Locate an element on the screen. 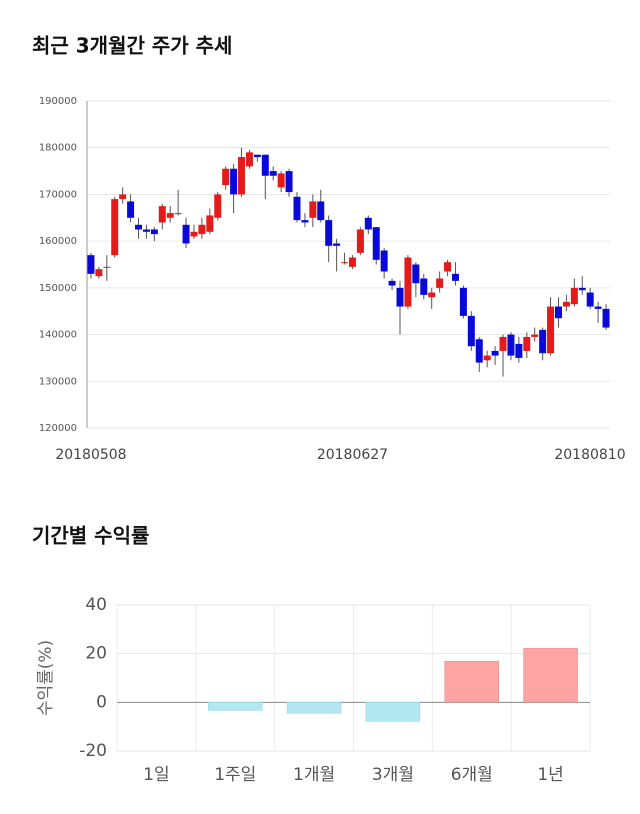  x-tick-label: 1년 is located at coordinates (550, 775).